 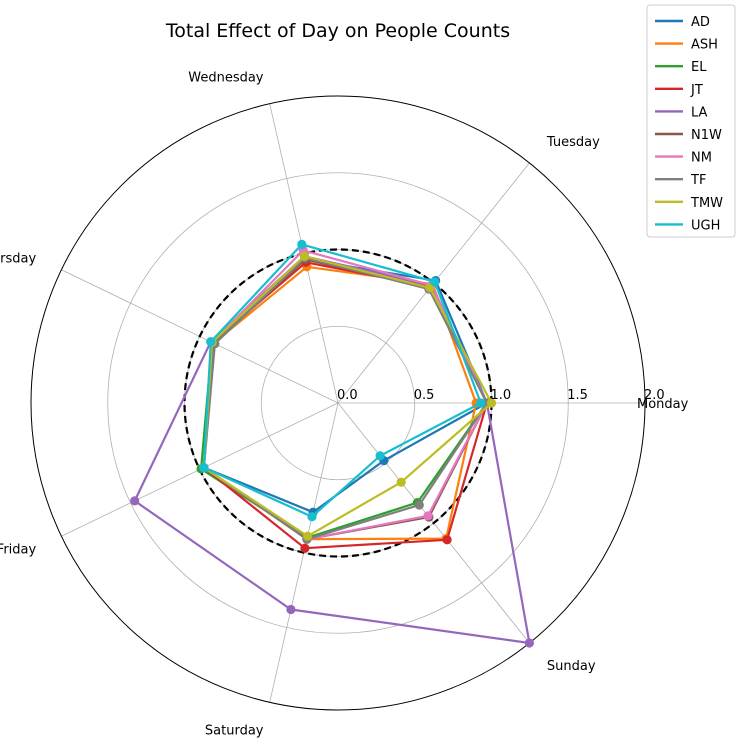 What do you see at coordinates (481, 403) in the screenshot?
I see `point-ugh-monday` at bounding box center [481, 403].